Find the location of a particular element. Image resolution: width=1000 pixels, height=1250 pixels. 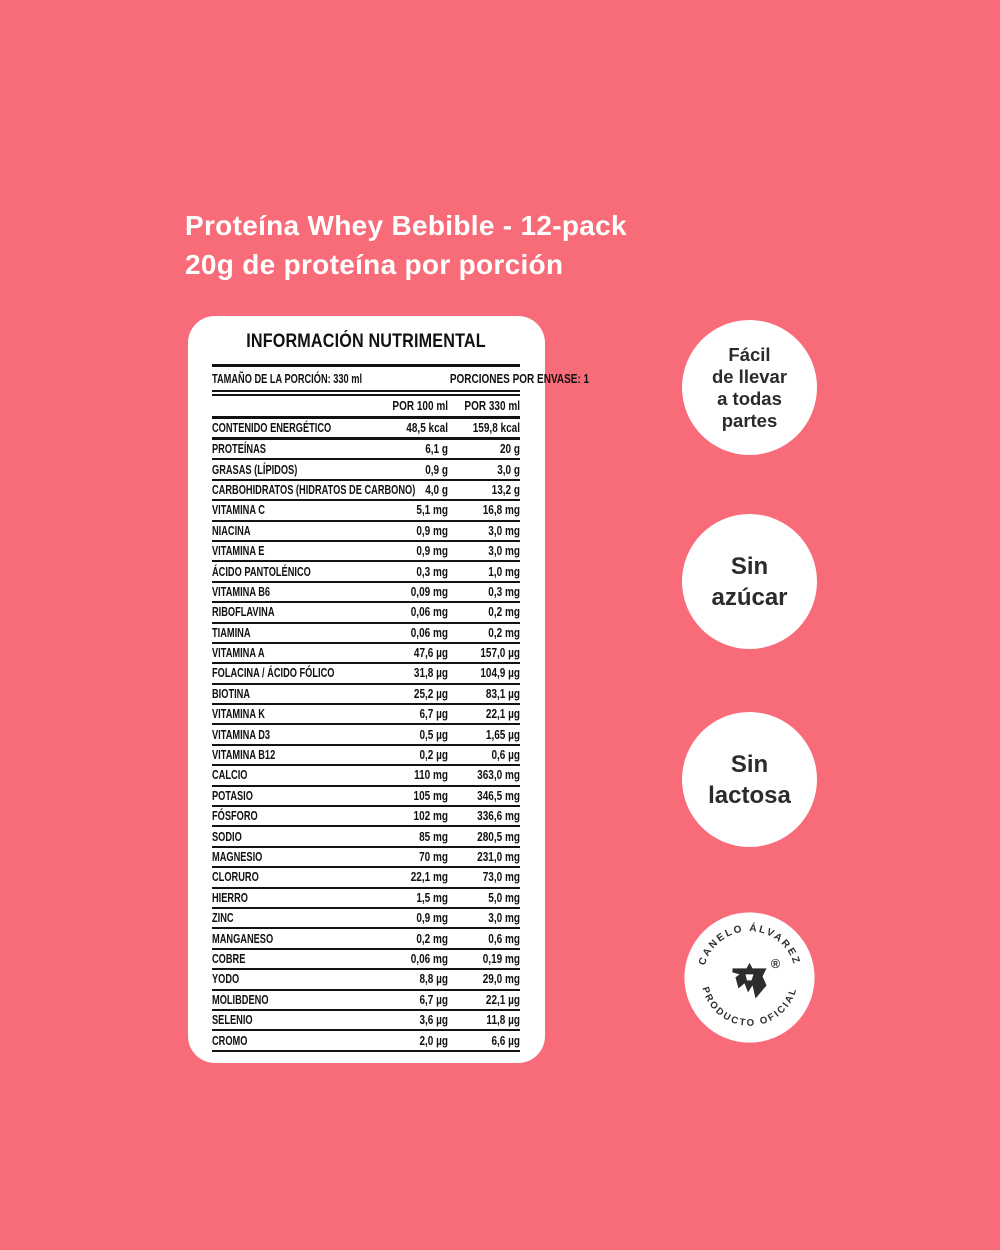

nutrient-value-per-100ml: 0,2 mg is located at coordinates (432, 938).